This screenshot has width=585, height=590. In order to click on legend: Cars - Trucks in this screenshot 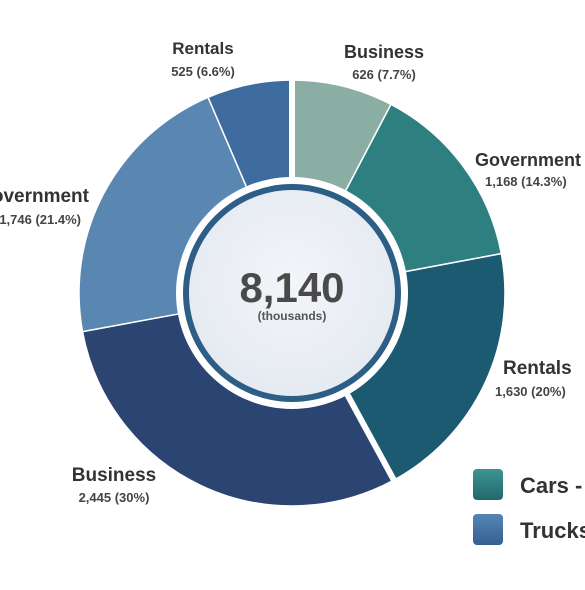, I will do `click(529, 507)`.